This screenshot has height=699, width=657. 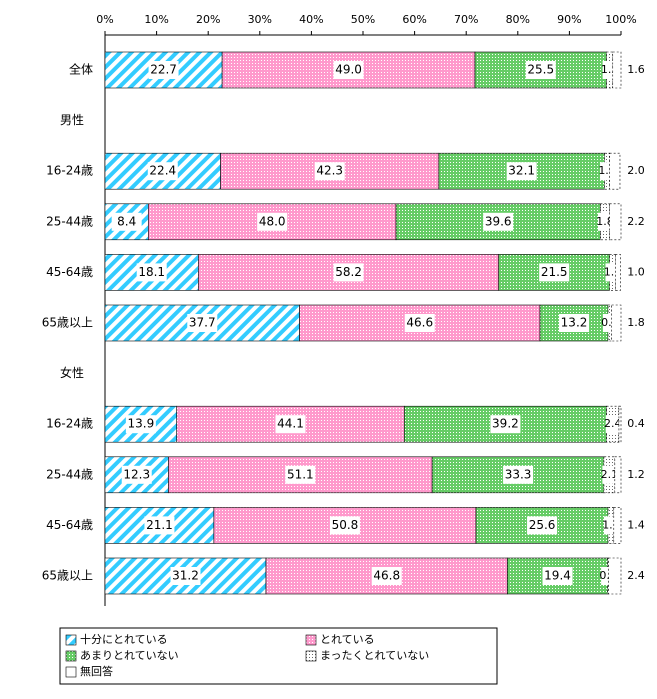 I want to click on legend-label: 十分にとれている, so click(x=124, y=639).